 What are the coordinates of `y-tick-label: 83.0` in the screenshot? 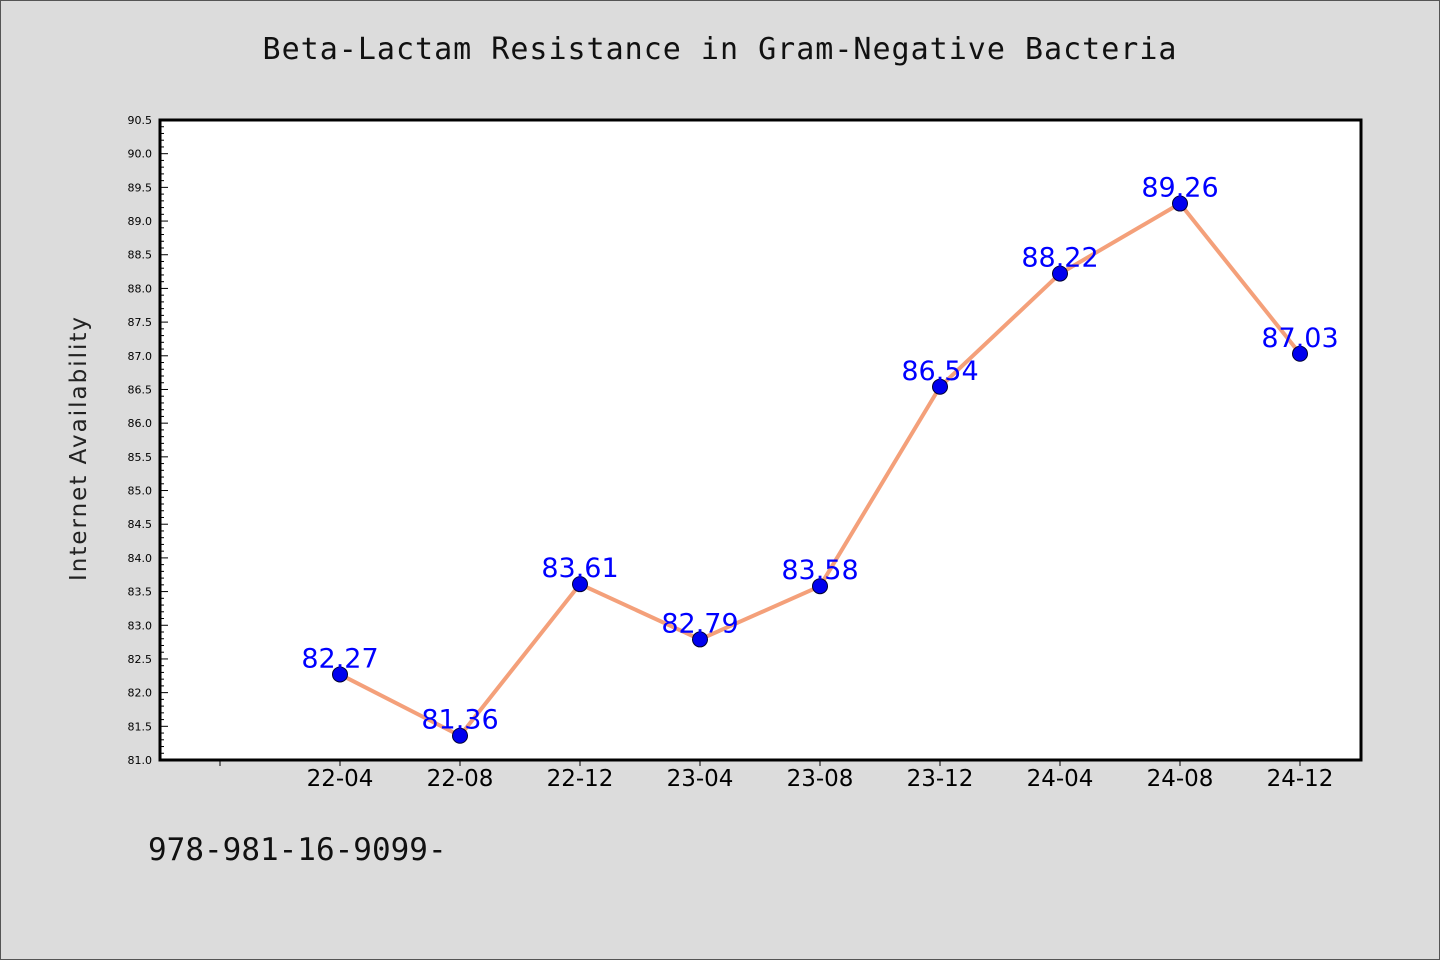 It's located at (140, 625).